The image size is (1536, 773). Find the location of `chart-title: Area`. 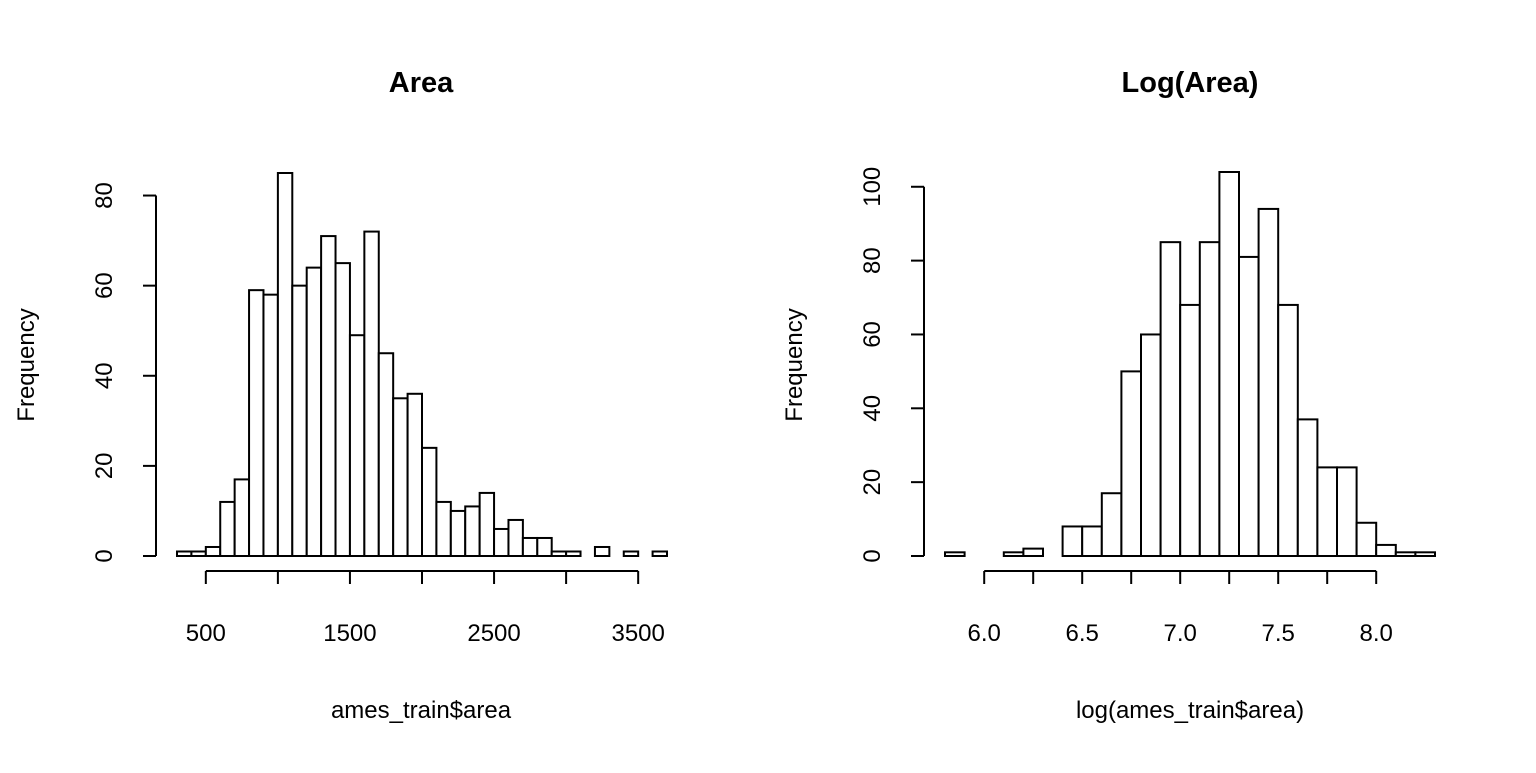

chart-title: Area is located at coordinates (421, 83).